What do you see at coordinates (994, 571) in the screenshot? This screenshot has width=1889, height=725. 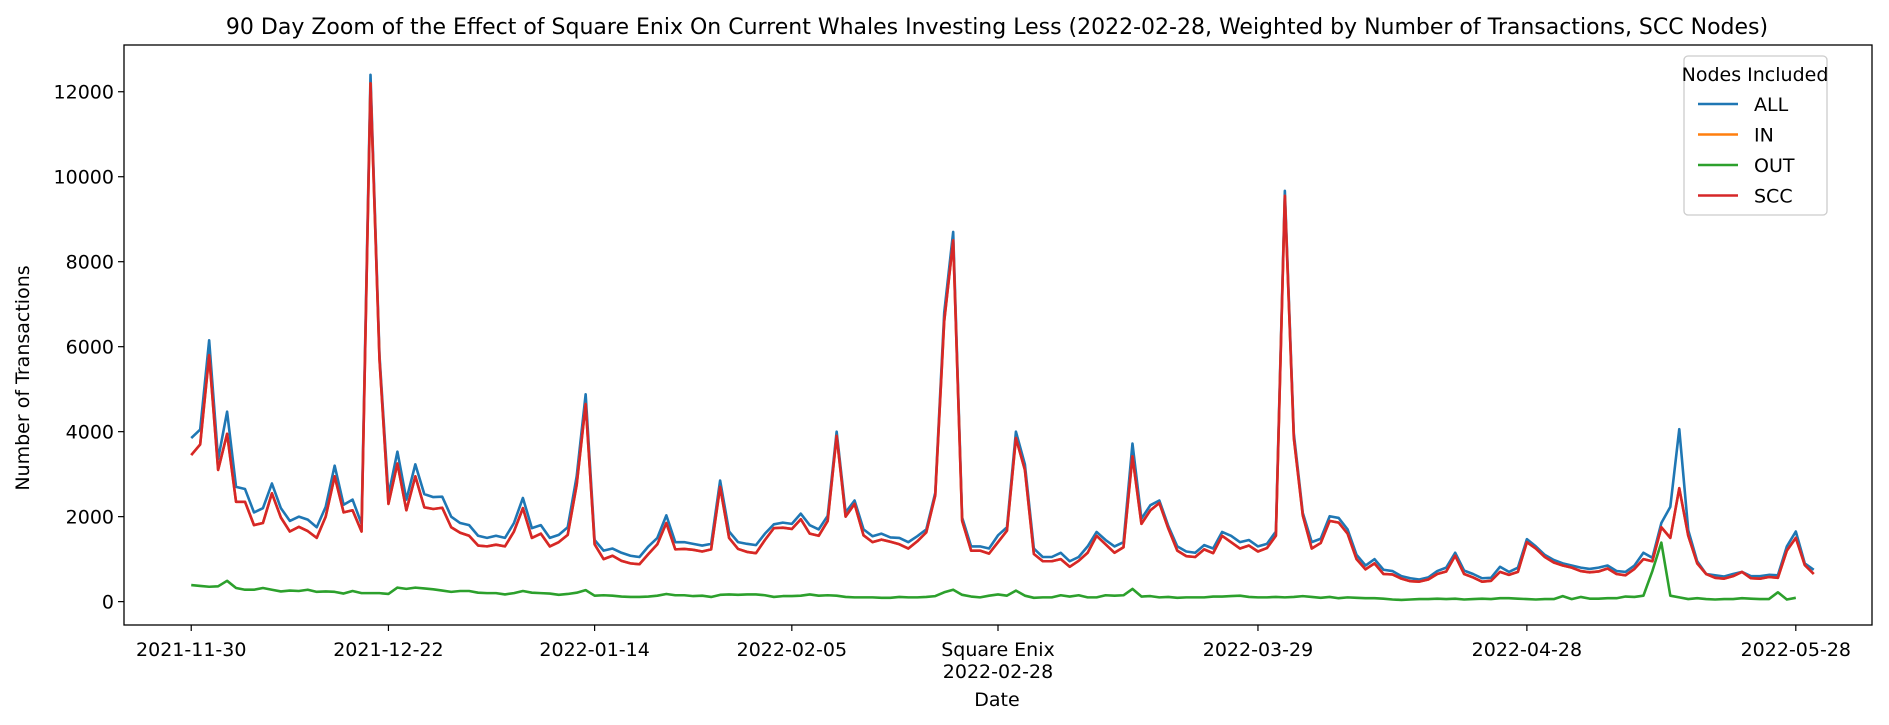 I see `series-line-out` at bounding box center [994, 571].